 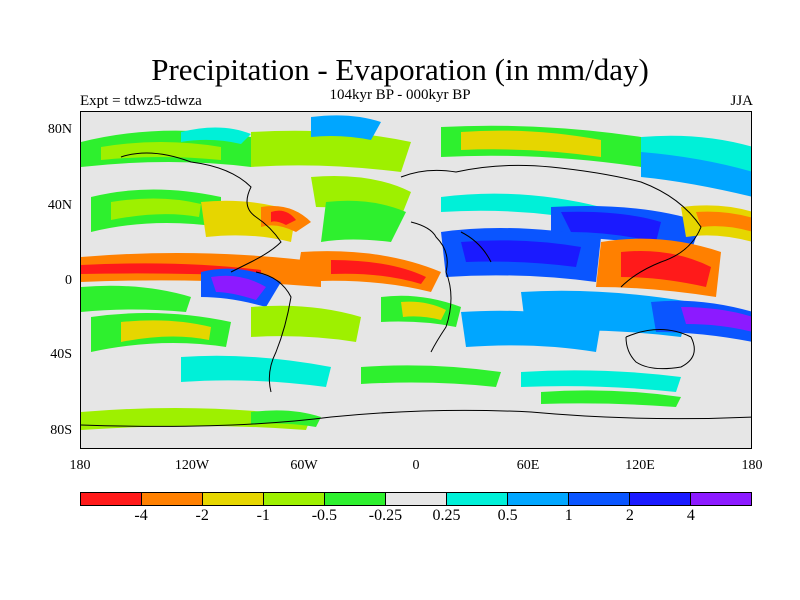 What do you see at coordinates (421, 214) in the screenshot?
I see `north-midlat-region` at bounding box center [421, 214].